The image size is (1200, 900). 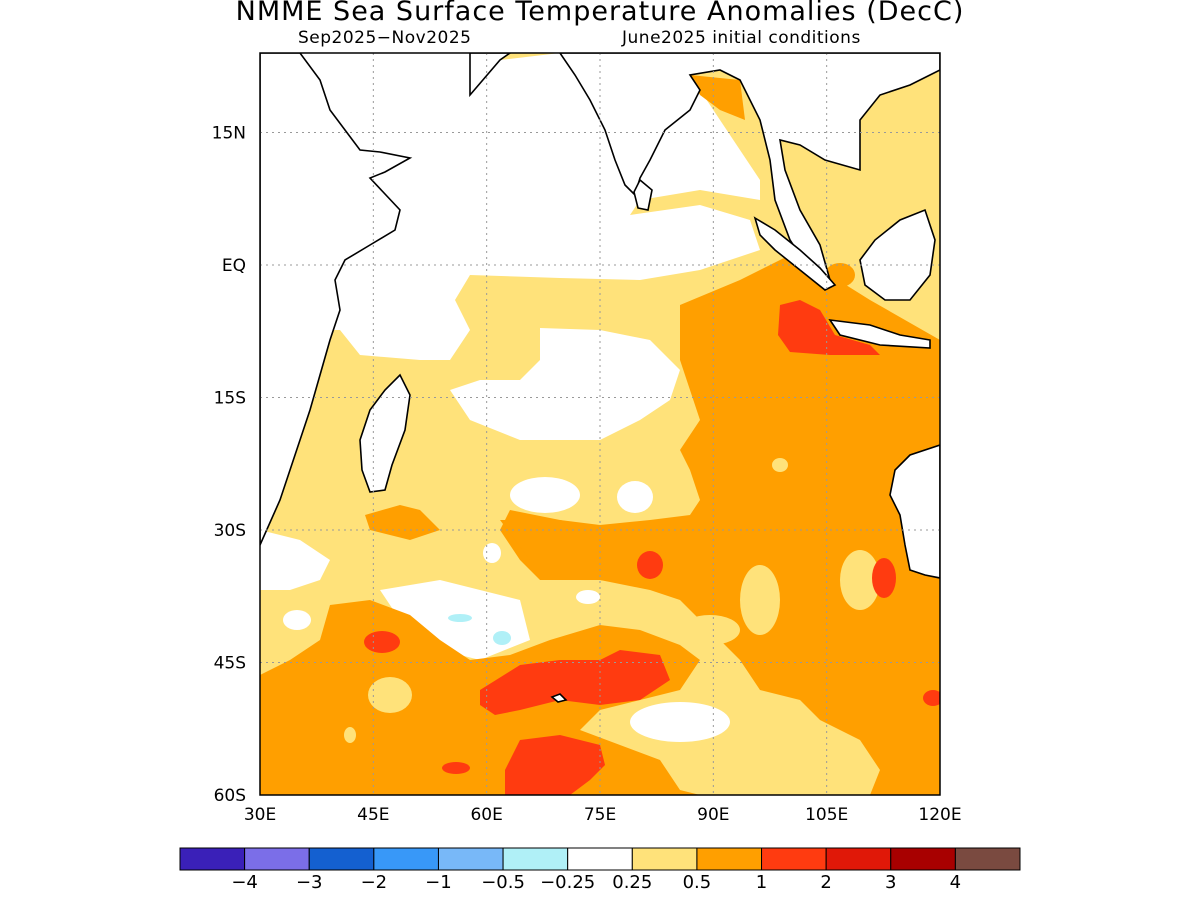 What do you see at coordinates (336, 299) in the screenshot?
I see `coast-africa-arabia` at bounding box center [336, 299].